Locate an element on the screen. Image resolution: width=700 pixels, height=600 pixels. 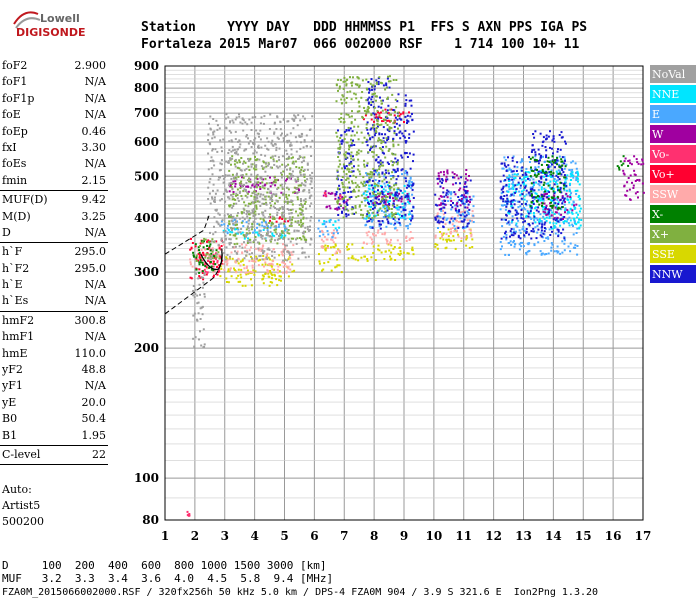
param-row: hmE 110.0 is located at coordinates (54, 354).